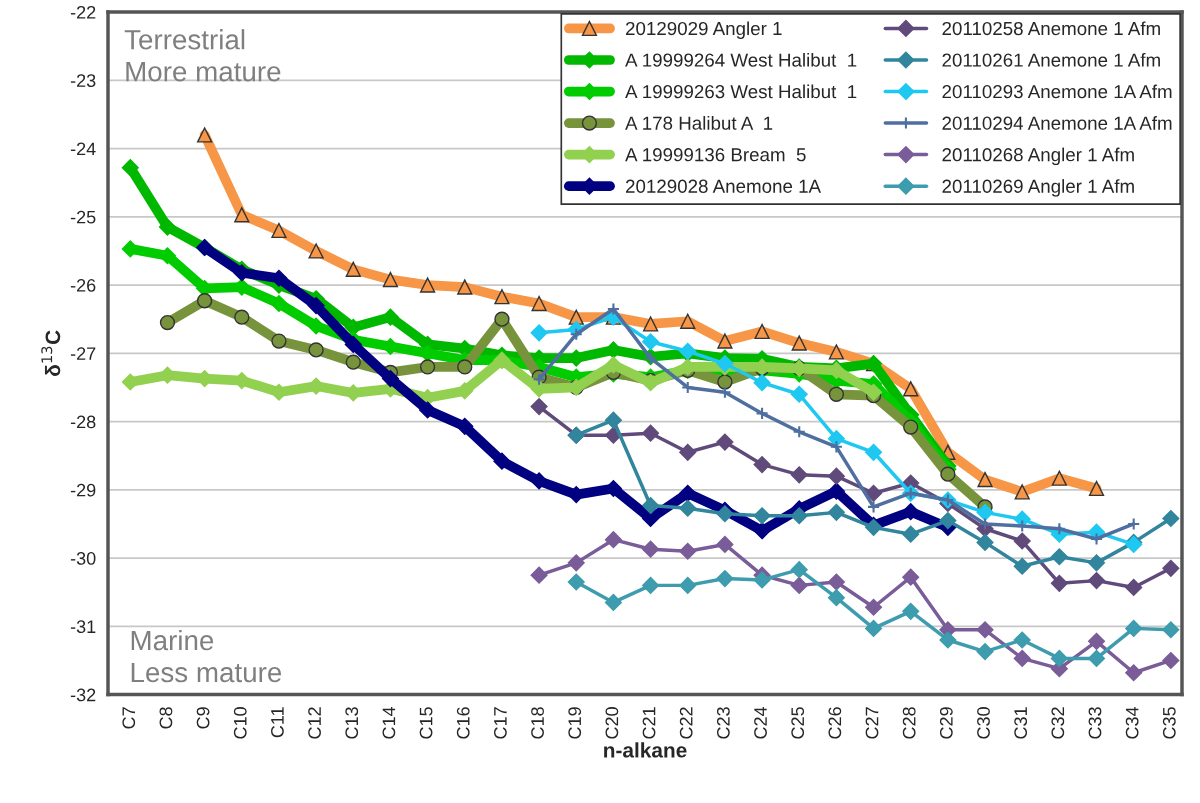 Image resolution: width=1200 pixels, height=803 pixels. What do you see at coordinates (1057, 91) in the screenshot?
I see `legend-label: 20110293 Anemone 1A Afm` at bounding box center [1057, 91].